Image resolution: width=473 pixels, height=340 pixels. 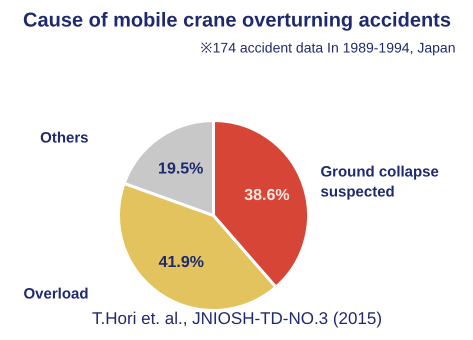 What do you see at coordinates (181, 169) in the screenshot?
I see `data-label: 19.5%` at bounding box center [181, 169].